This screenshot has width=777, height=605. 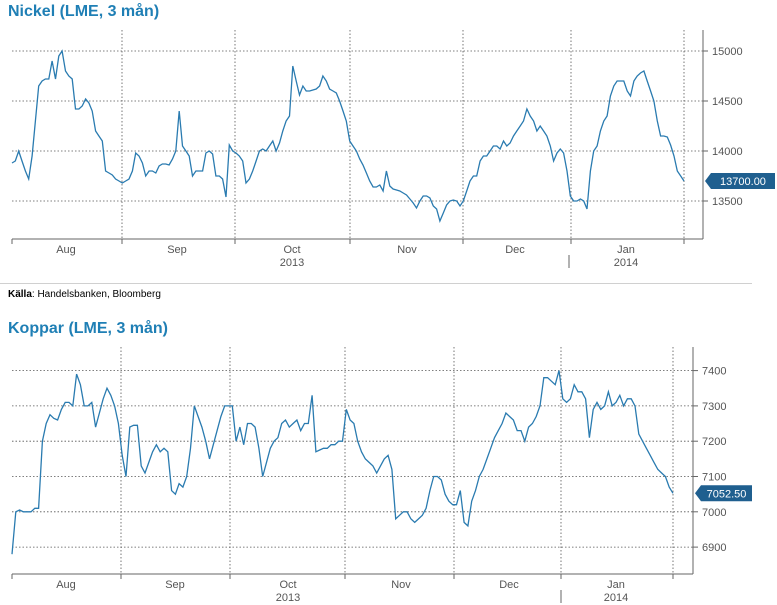 What do you see at coordinates (727, 494) in the screenshot?
I see `koppar-last-value-label: 7052.50` at bounding box center [727, 494].